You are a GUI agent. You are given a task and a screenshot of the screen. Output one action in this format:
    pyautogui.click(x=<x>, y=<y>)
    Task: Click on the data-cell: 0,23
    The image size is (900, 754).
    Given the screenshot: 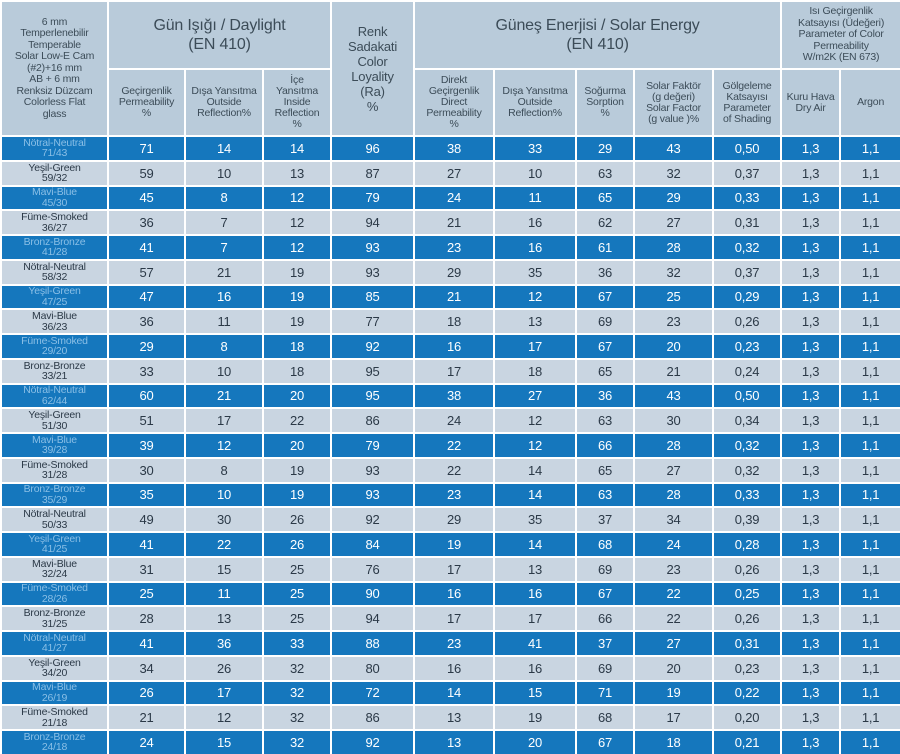 What is the action you would take?
    pyautogui.click(x=747, y=346)
    